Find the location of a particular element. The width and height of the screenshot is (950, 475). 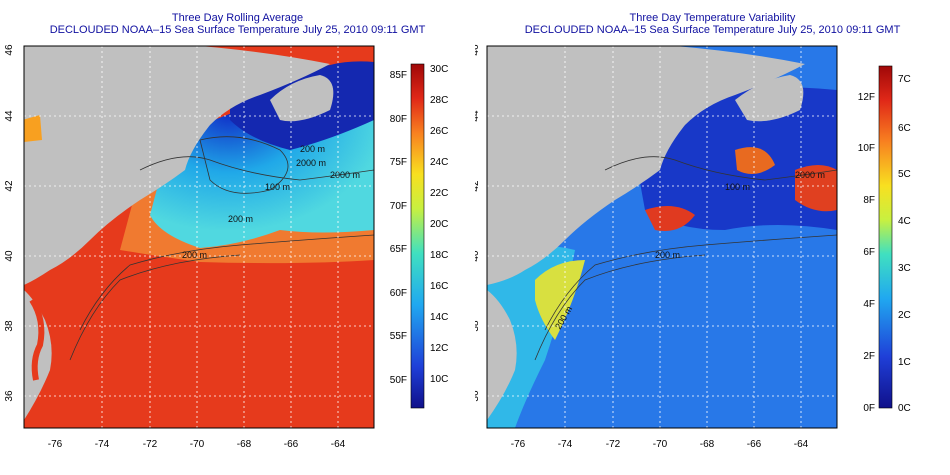

colorbar-f-label: 6F is located at coordinates (869, 252).